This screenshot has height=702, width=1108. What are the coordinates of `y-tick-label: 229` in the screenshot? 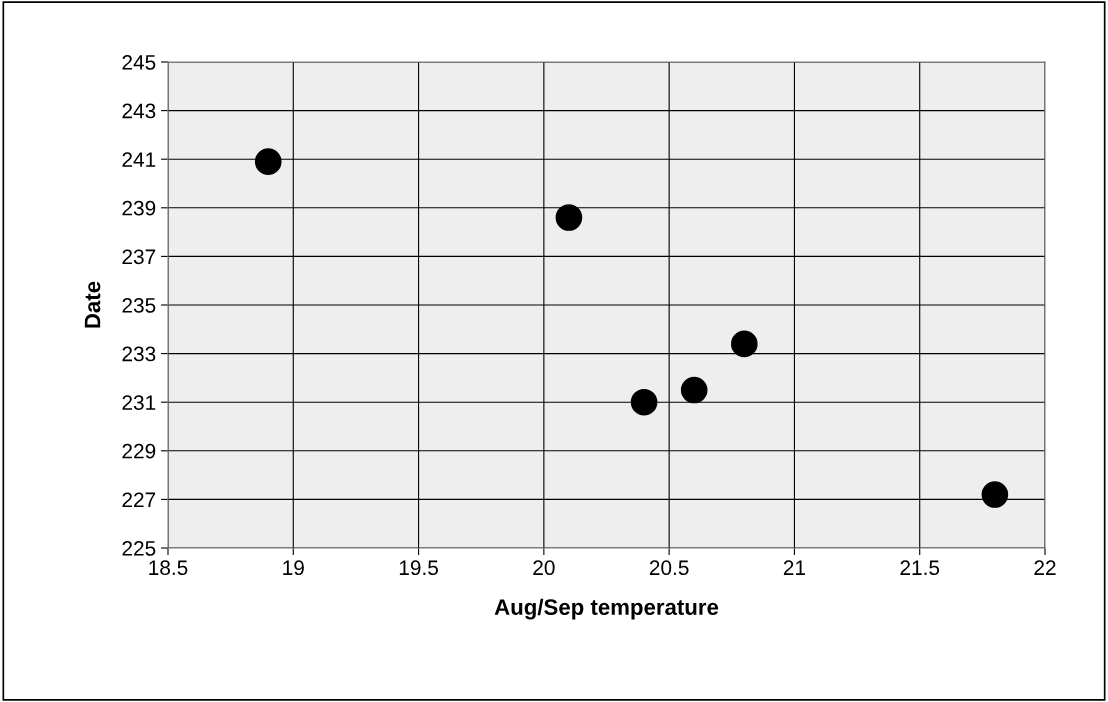 It's located at (139, 451).